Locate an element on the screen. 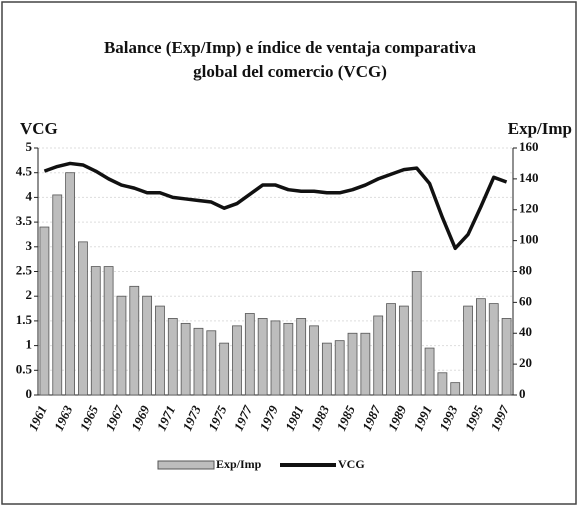  y-tick-label: 3 is located at coordinates (29, 245).